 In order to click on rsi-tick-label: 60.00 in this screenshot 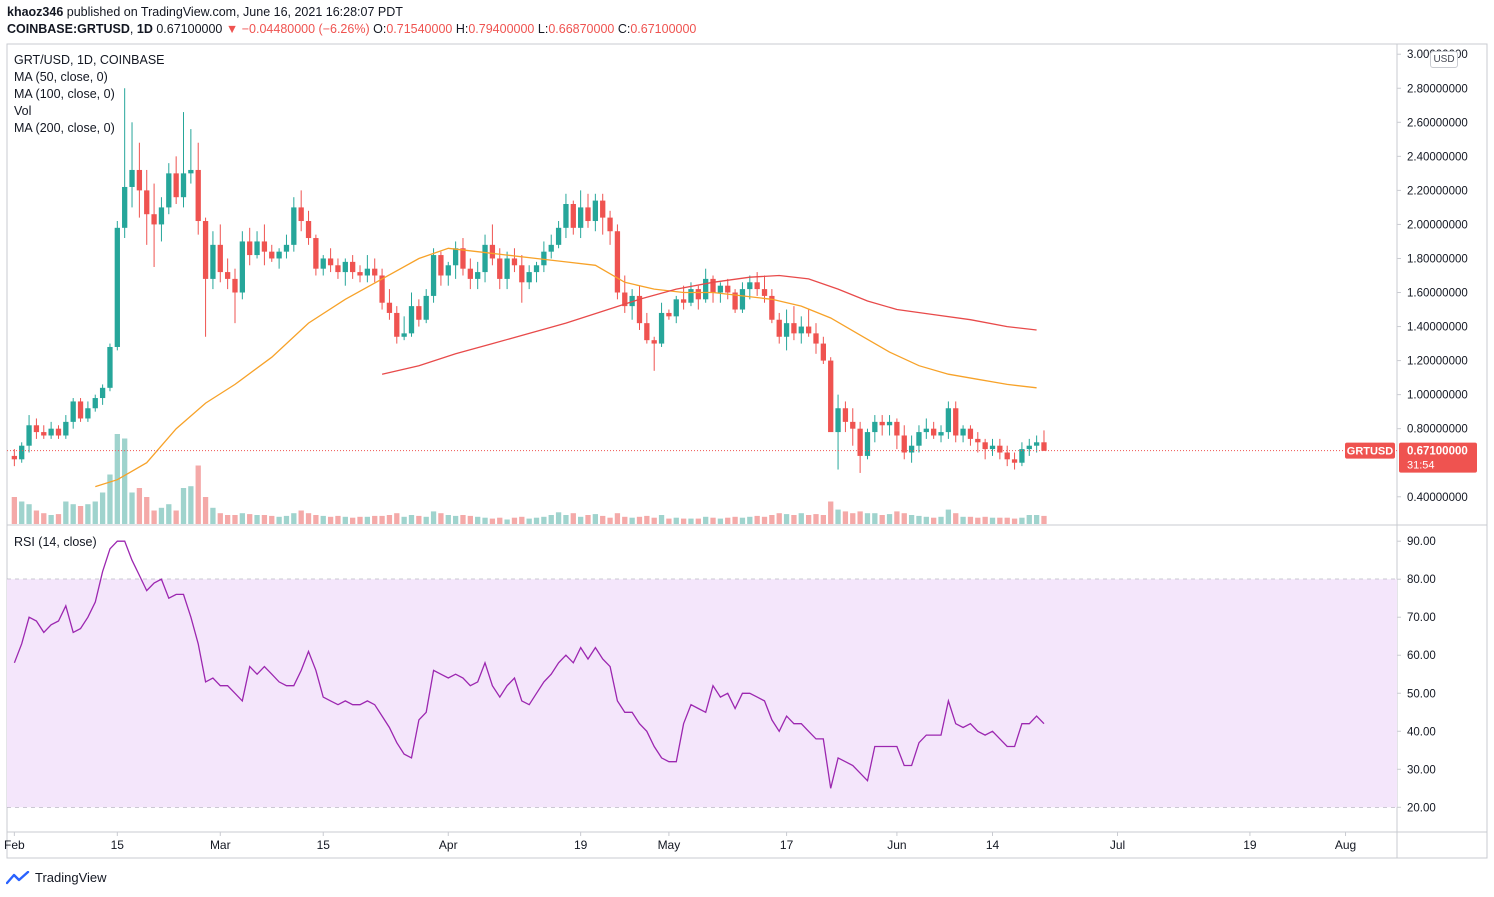, I will do `click(1421, 656)`.